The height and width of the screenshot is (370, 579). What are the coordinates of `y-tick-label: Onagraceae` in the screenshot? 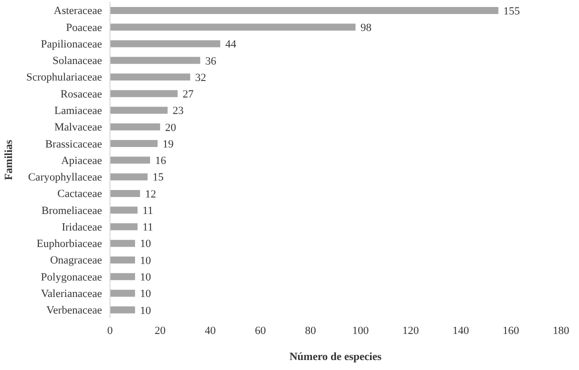 It's located at (76, 260).